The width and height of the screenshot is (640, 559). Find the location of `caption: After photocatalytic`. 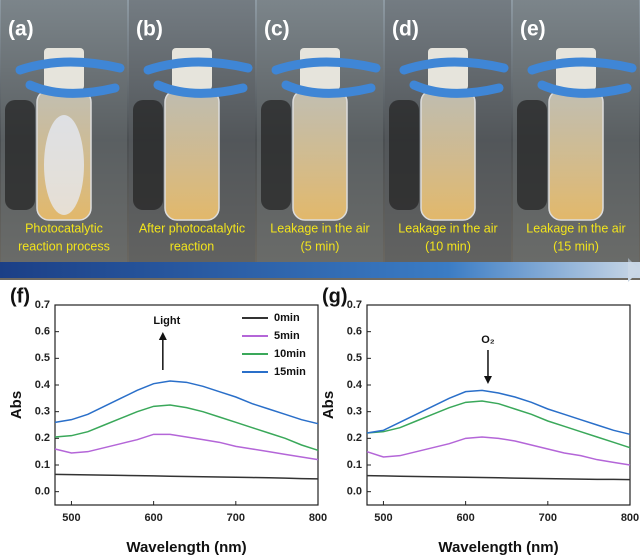

caption: After photocatalytic is located at coordinates (192, 228).